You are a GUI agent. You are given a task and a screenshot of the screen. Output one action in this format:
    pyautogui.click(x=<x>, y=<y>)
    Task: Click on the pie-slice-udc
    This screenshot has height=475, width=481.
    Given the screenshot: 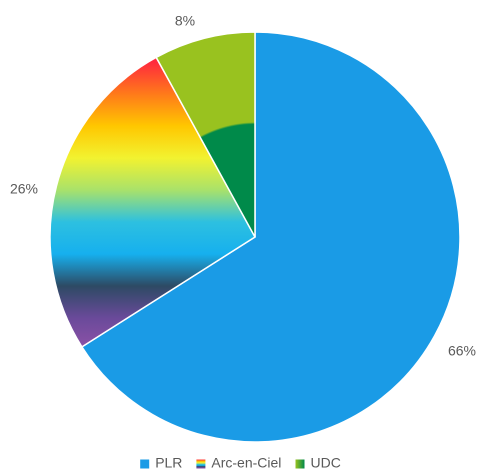 What is the action you would take?
    pyautogui.click(x=205, y=134)
    